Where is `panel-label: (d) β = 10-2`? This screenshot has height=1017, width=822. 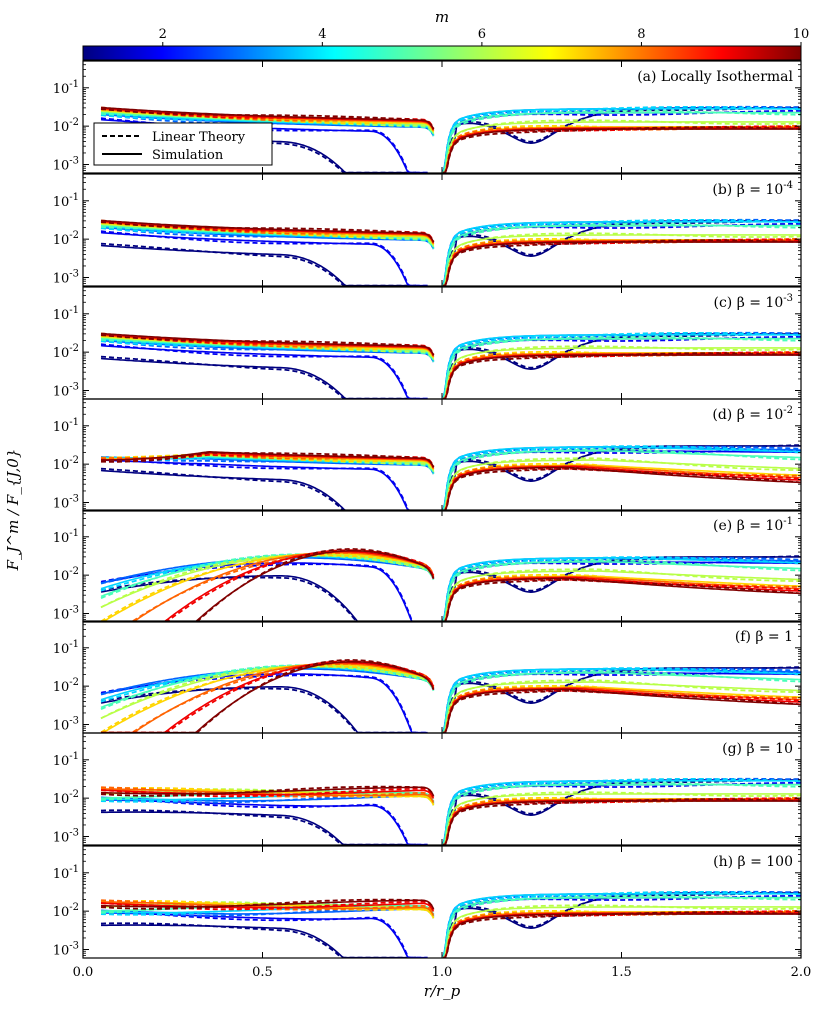
panel-label: (d) β = 10-2 is located at coordinates (752, 414).